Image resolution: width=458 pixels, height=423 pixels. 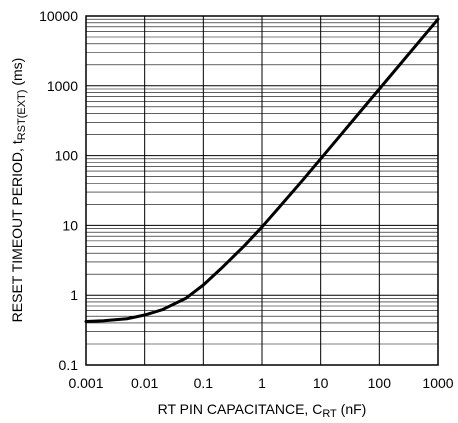 I want to click on y-tick-label: 0.1, so click(x=69, y=365).